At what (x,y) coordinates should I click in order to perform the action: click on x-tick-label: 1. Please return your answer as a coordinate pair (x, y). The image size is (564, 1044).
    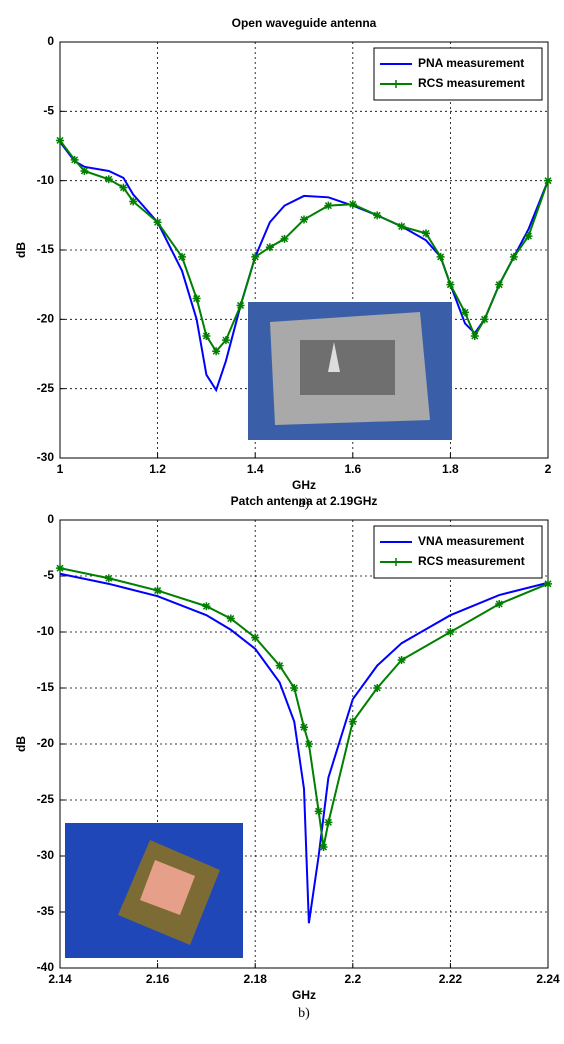
    Looking at the image, I should click on (60, 469).